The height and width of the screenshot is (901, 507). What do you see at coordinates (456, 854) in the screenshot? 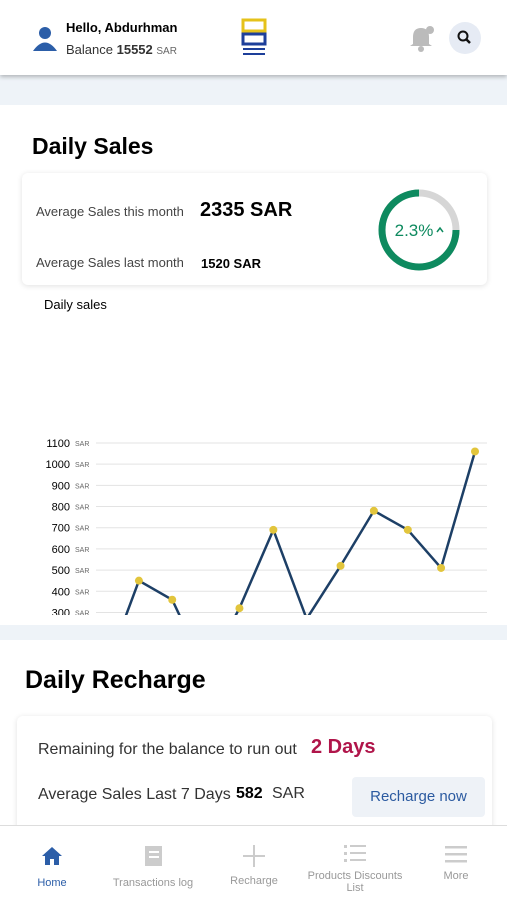
I see `menu-icon` at bounding box center [456, 854].